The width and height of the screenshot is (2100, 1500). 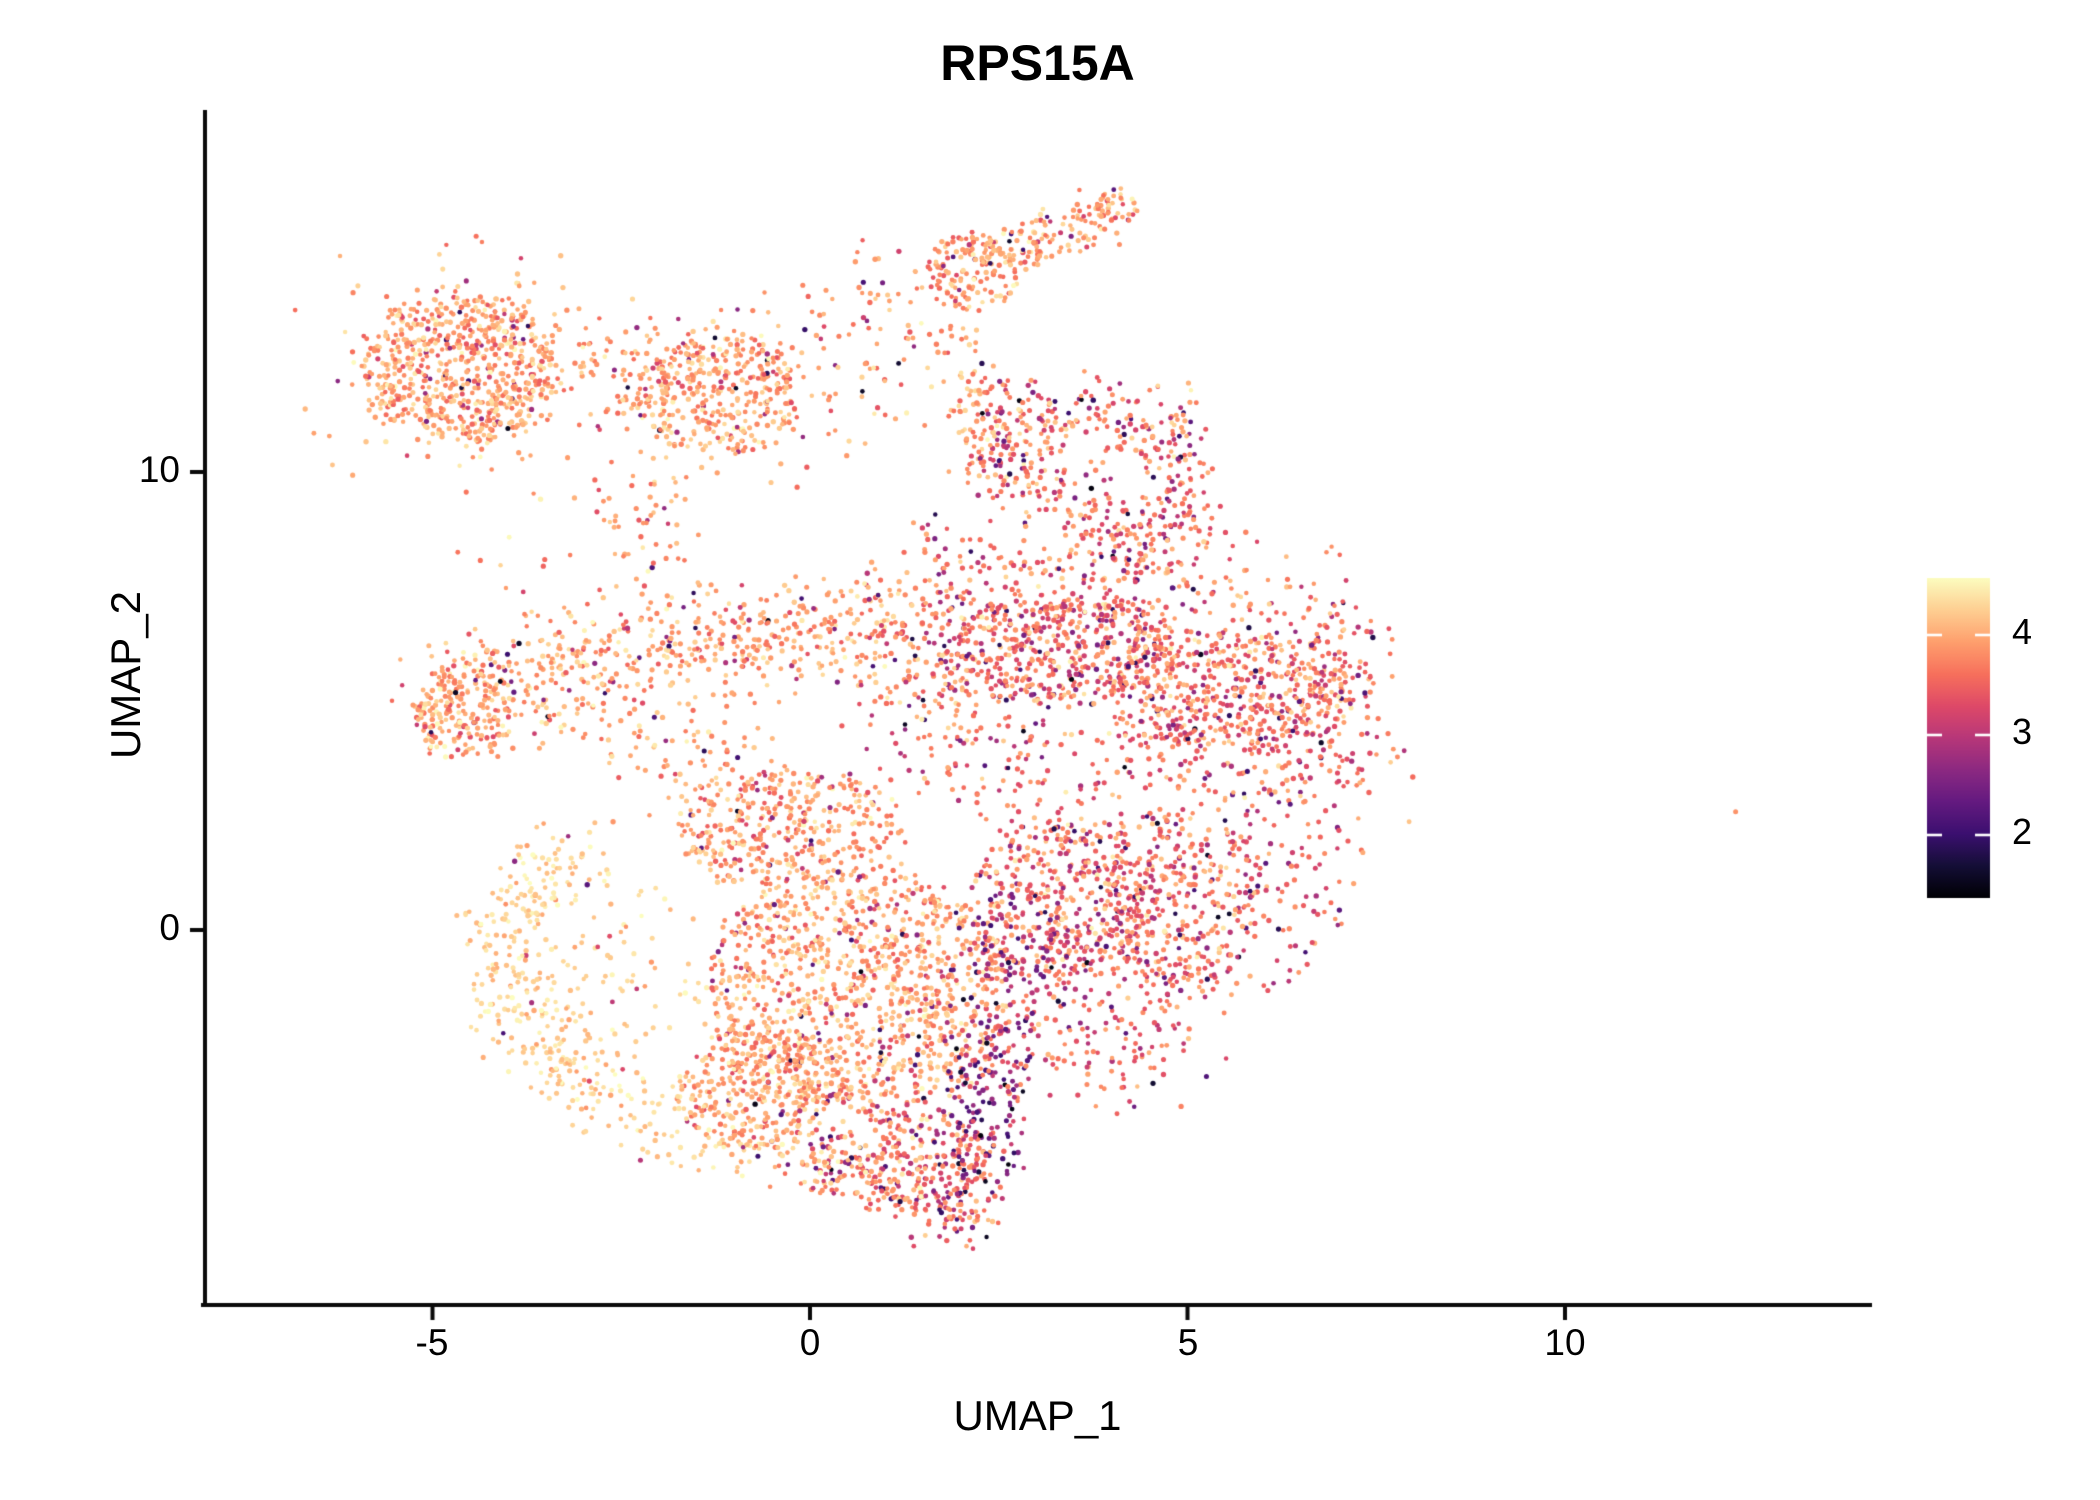 What do you see at coordinates (1565, 1342) in the screenshot?
I see `x-tick-label: 10` at bounding box center [1565, 1342].